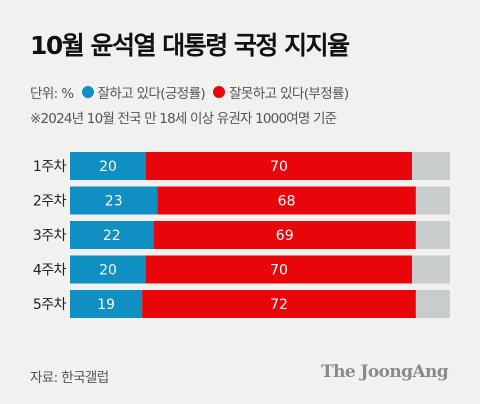 This screenshot has height=404, width=480. What do you see at coordinates (50, 167) in the screenshot?
I see `category-label: 1주차` at bounding box center [50, 167].